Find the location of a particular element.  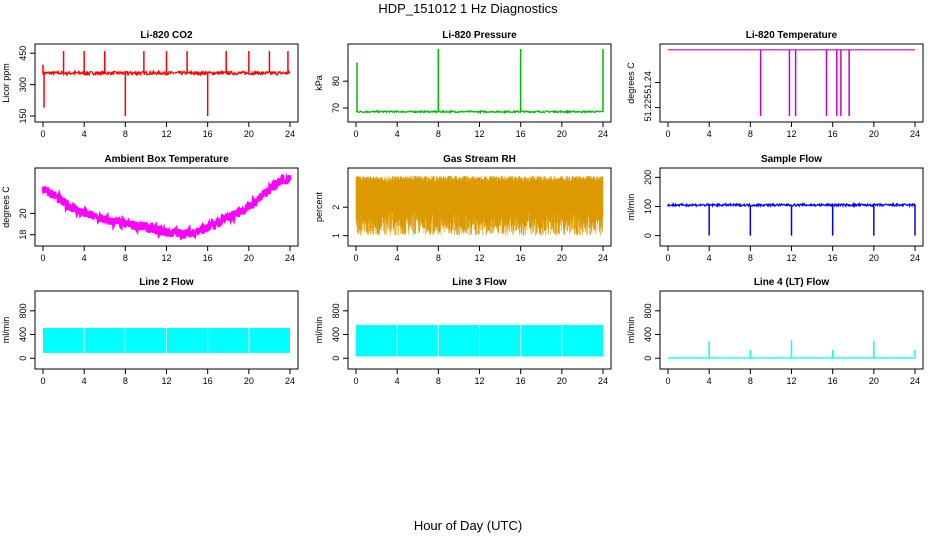

x-axis-label: Hour of Day (UTC) is located at coordinates (468, 525).